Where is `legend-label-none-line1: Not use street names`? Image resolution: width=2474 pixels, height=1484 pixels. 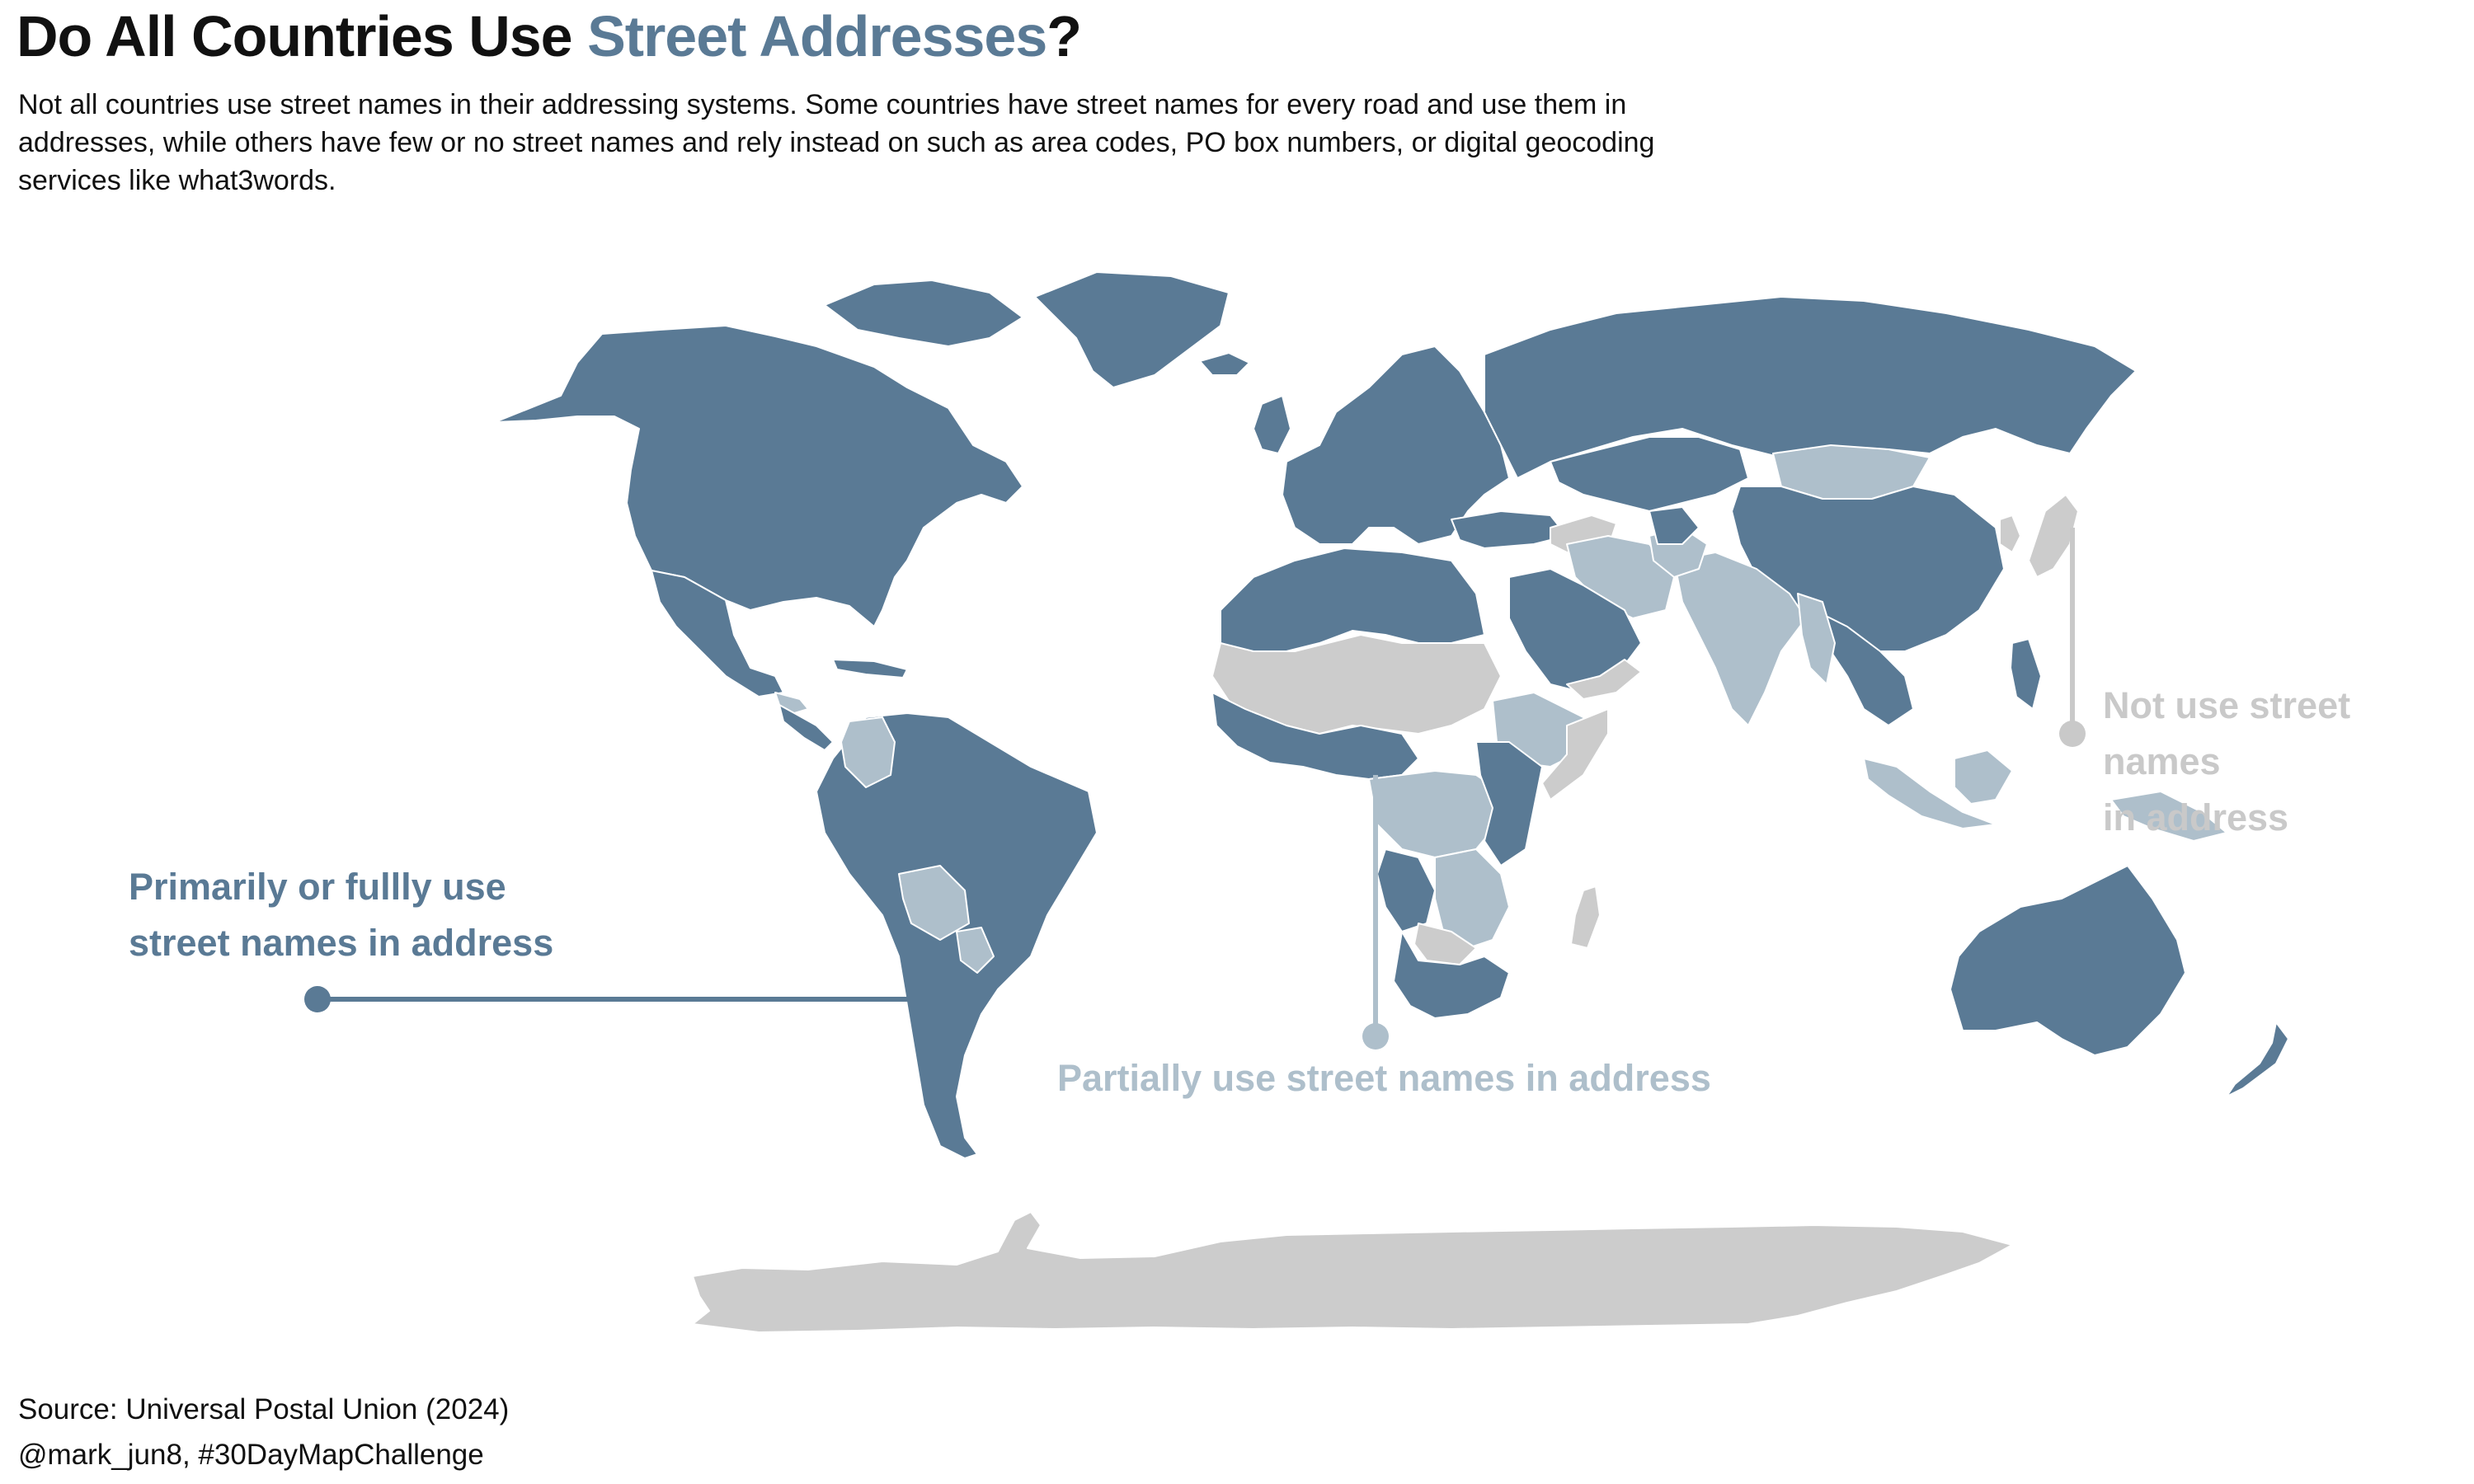
legend-label-none-line1: Not use street names is located at coordinates (2227, 733).